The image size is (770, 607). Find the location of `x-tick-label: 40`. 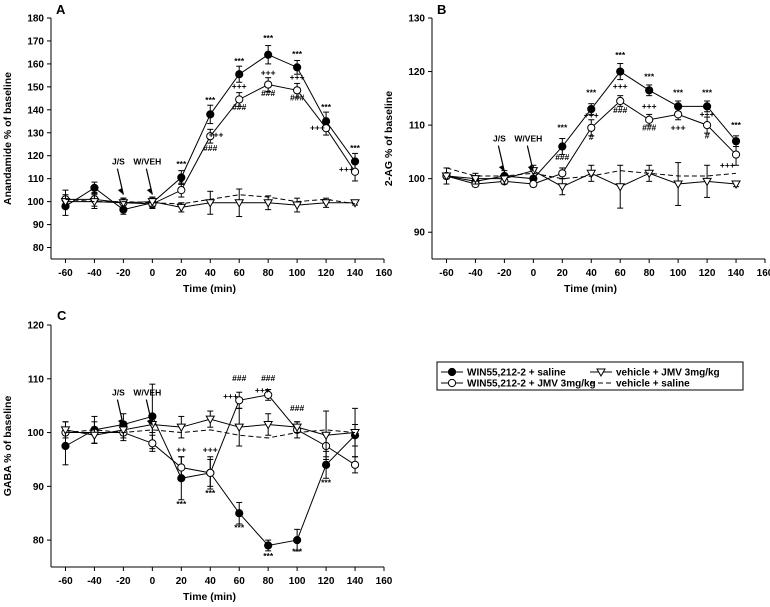

x-tick-label: 40 is located at coordinates (211, 273).